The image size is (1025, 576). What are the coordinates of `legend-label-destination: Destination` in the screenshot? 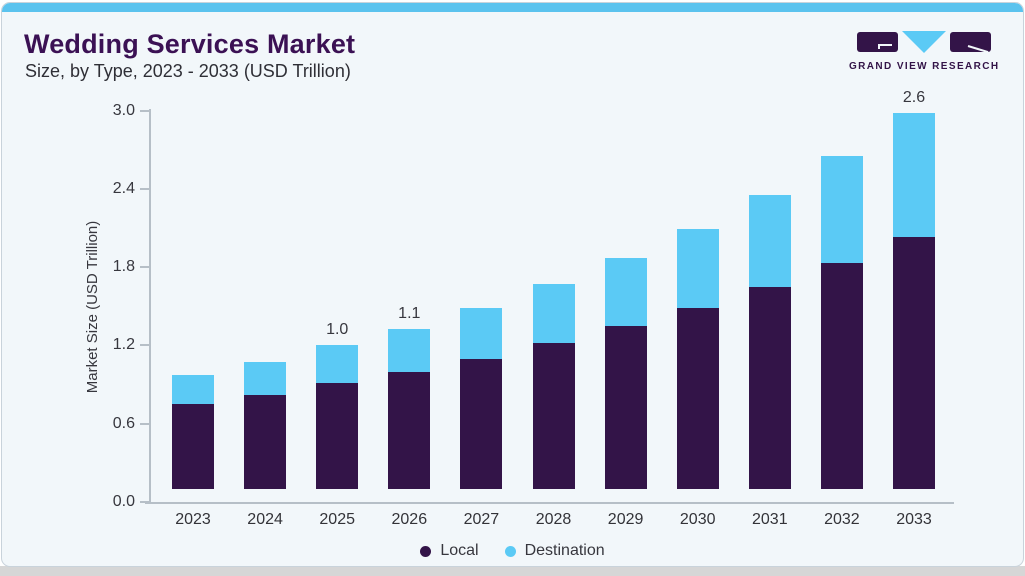 It's located at (564, 550).